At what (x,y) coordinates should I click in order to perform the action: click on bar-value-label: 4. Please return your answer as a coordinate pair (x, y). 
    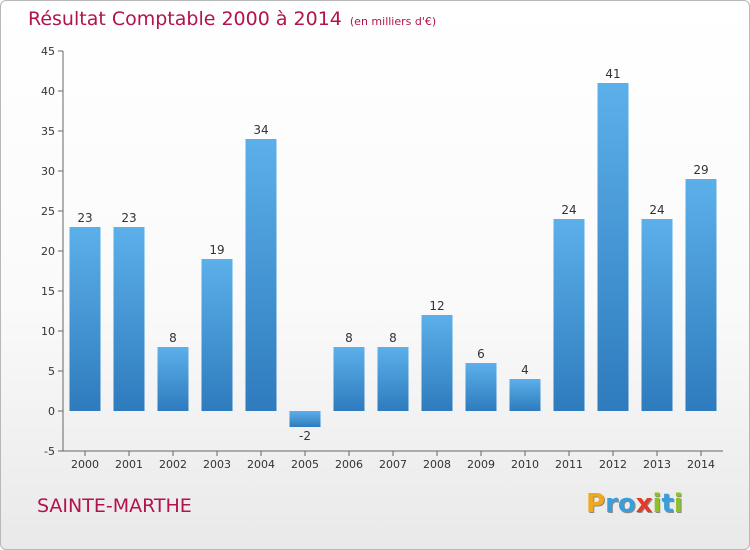
    Looking at the image, I should click on (525, 370).